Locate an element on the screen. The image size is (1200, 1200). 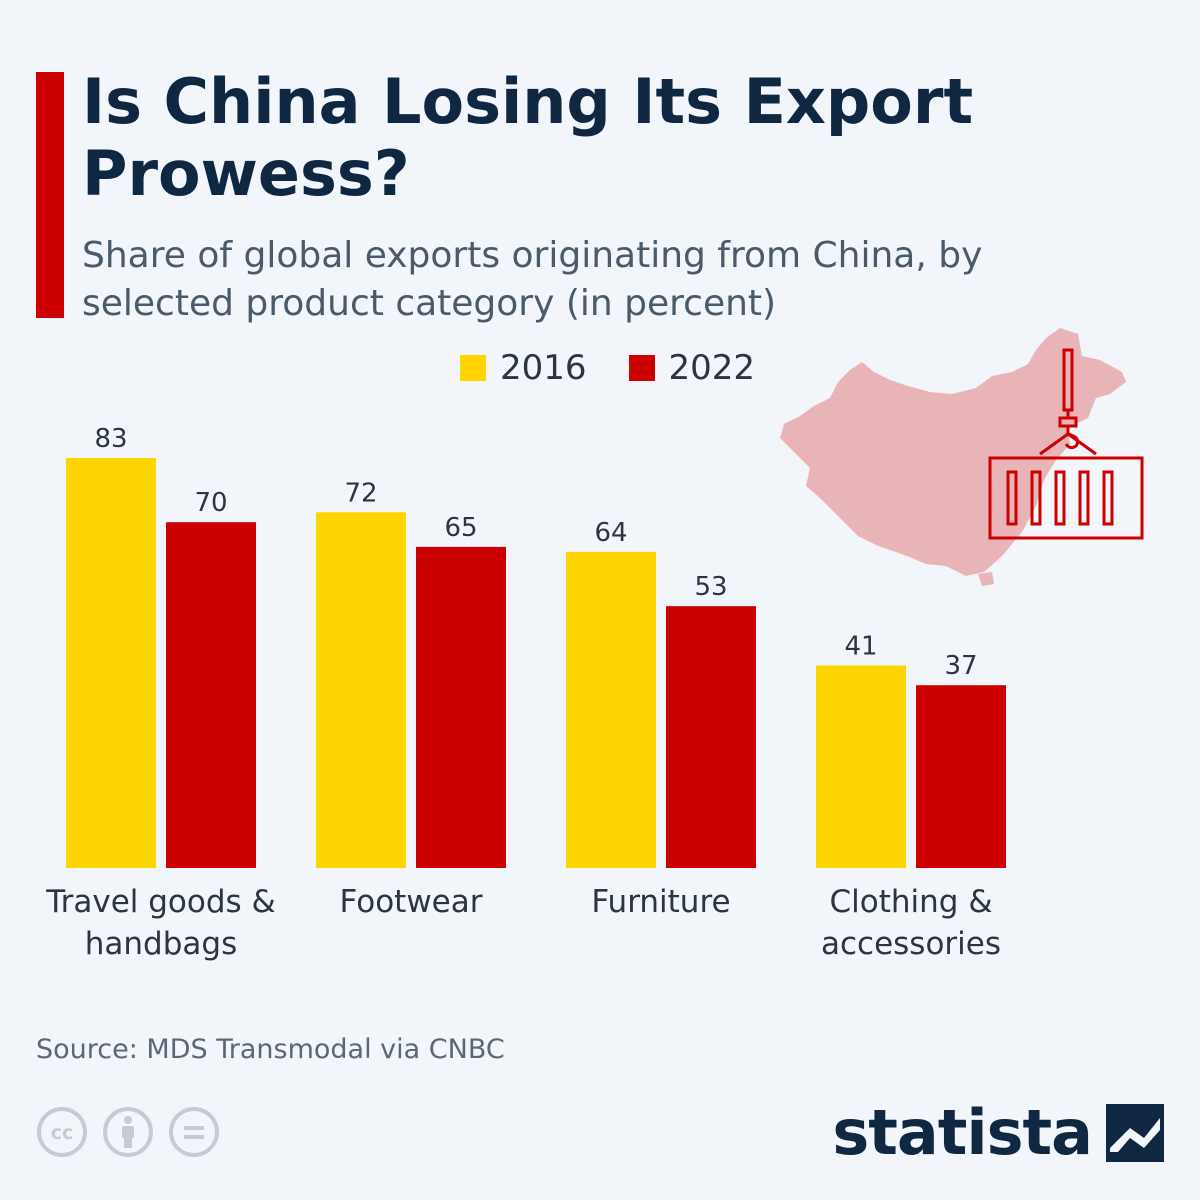
data-label-clothing-and-accessories-2022: 37 is located at coordinates (960, 666).